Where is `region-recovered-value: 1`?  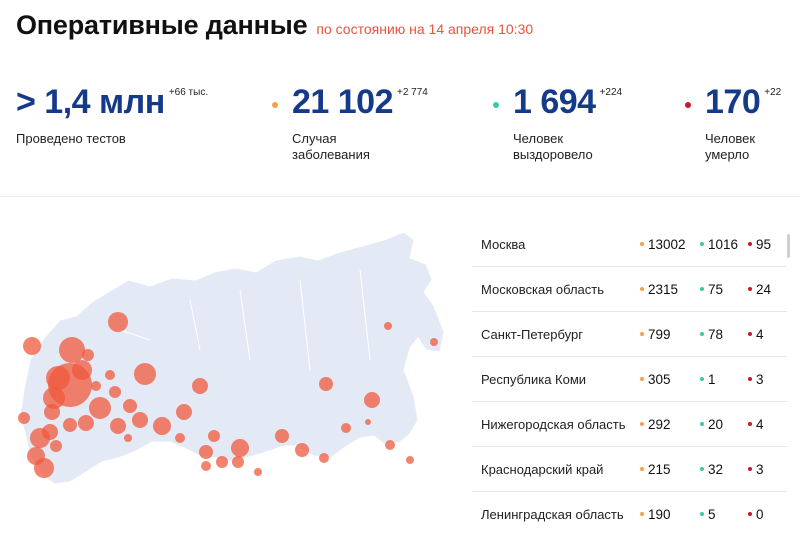
region-recovered-value: 1 is located at coordinates (712, 379).